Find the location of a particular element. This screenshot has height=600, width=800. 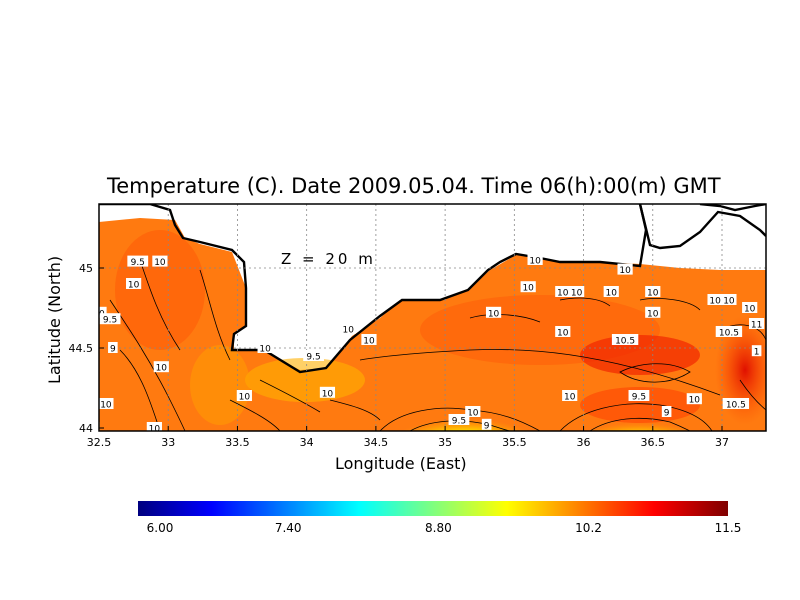

y-axis: 44 44.5 45 is located at coordinates (86, 348).